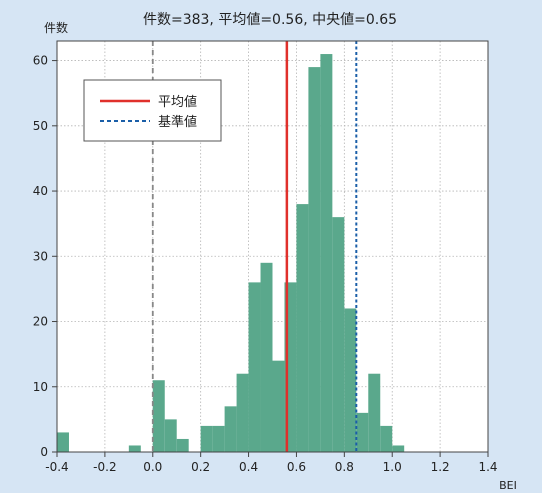 The height and width of the screenshot is (493, 542). Describe the element at coordinates (44, 452) in the screenshot. I see `y-tick-label: 0` at that location.